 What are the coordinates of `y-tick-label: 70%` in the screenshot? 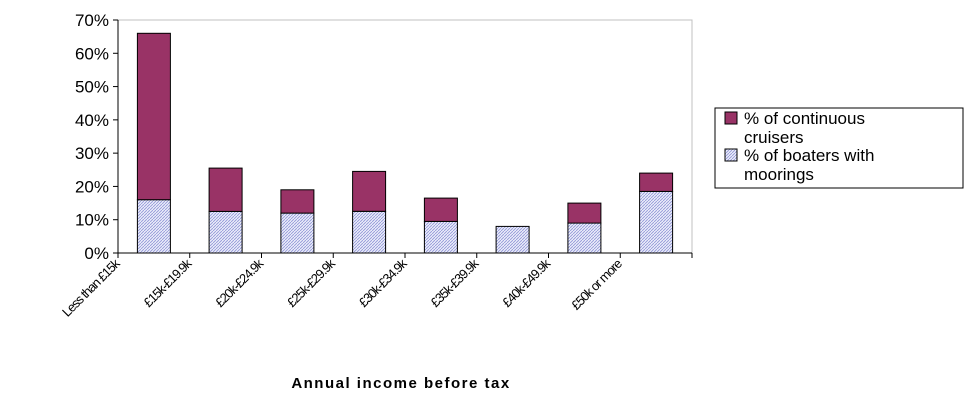 It's located at (92, 20).